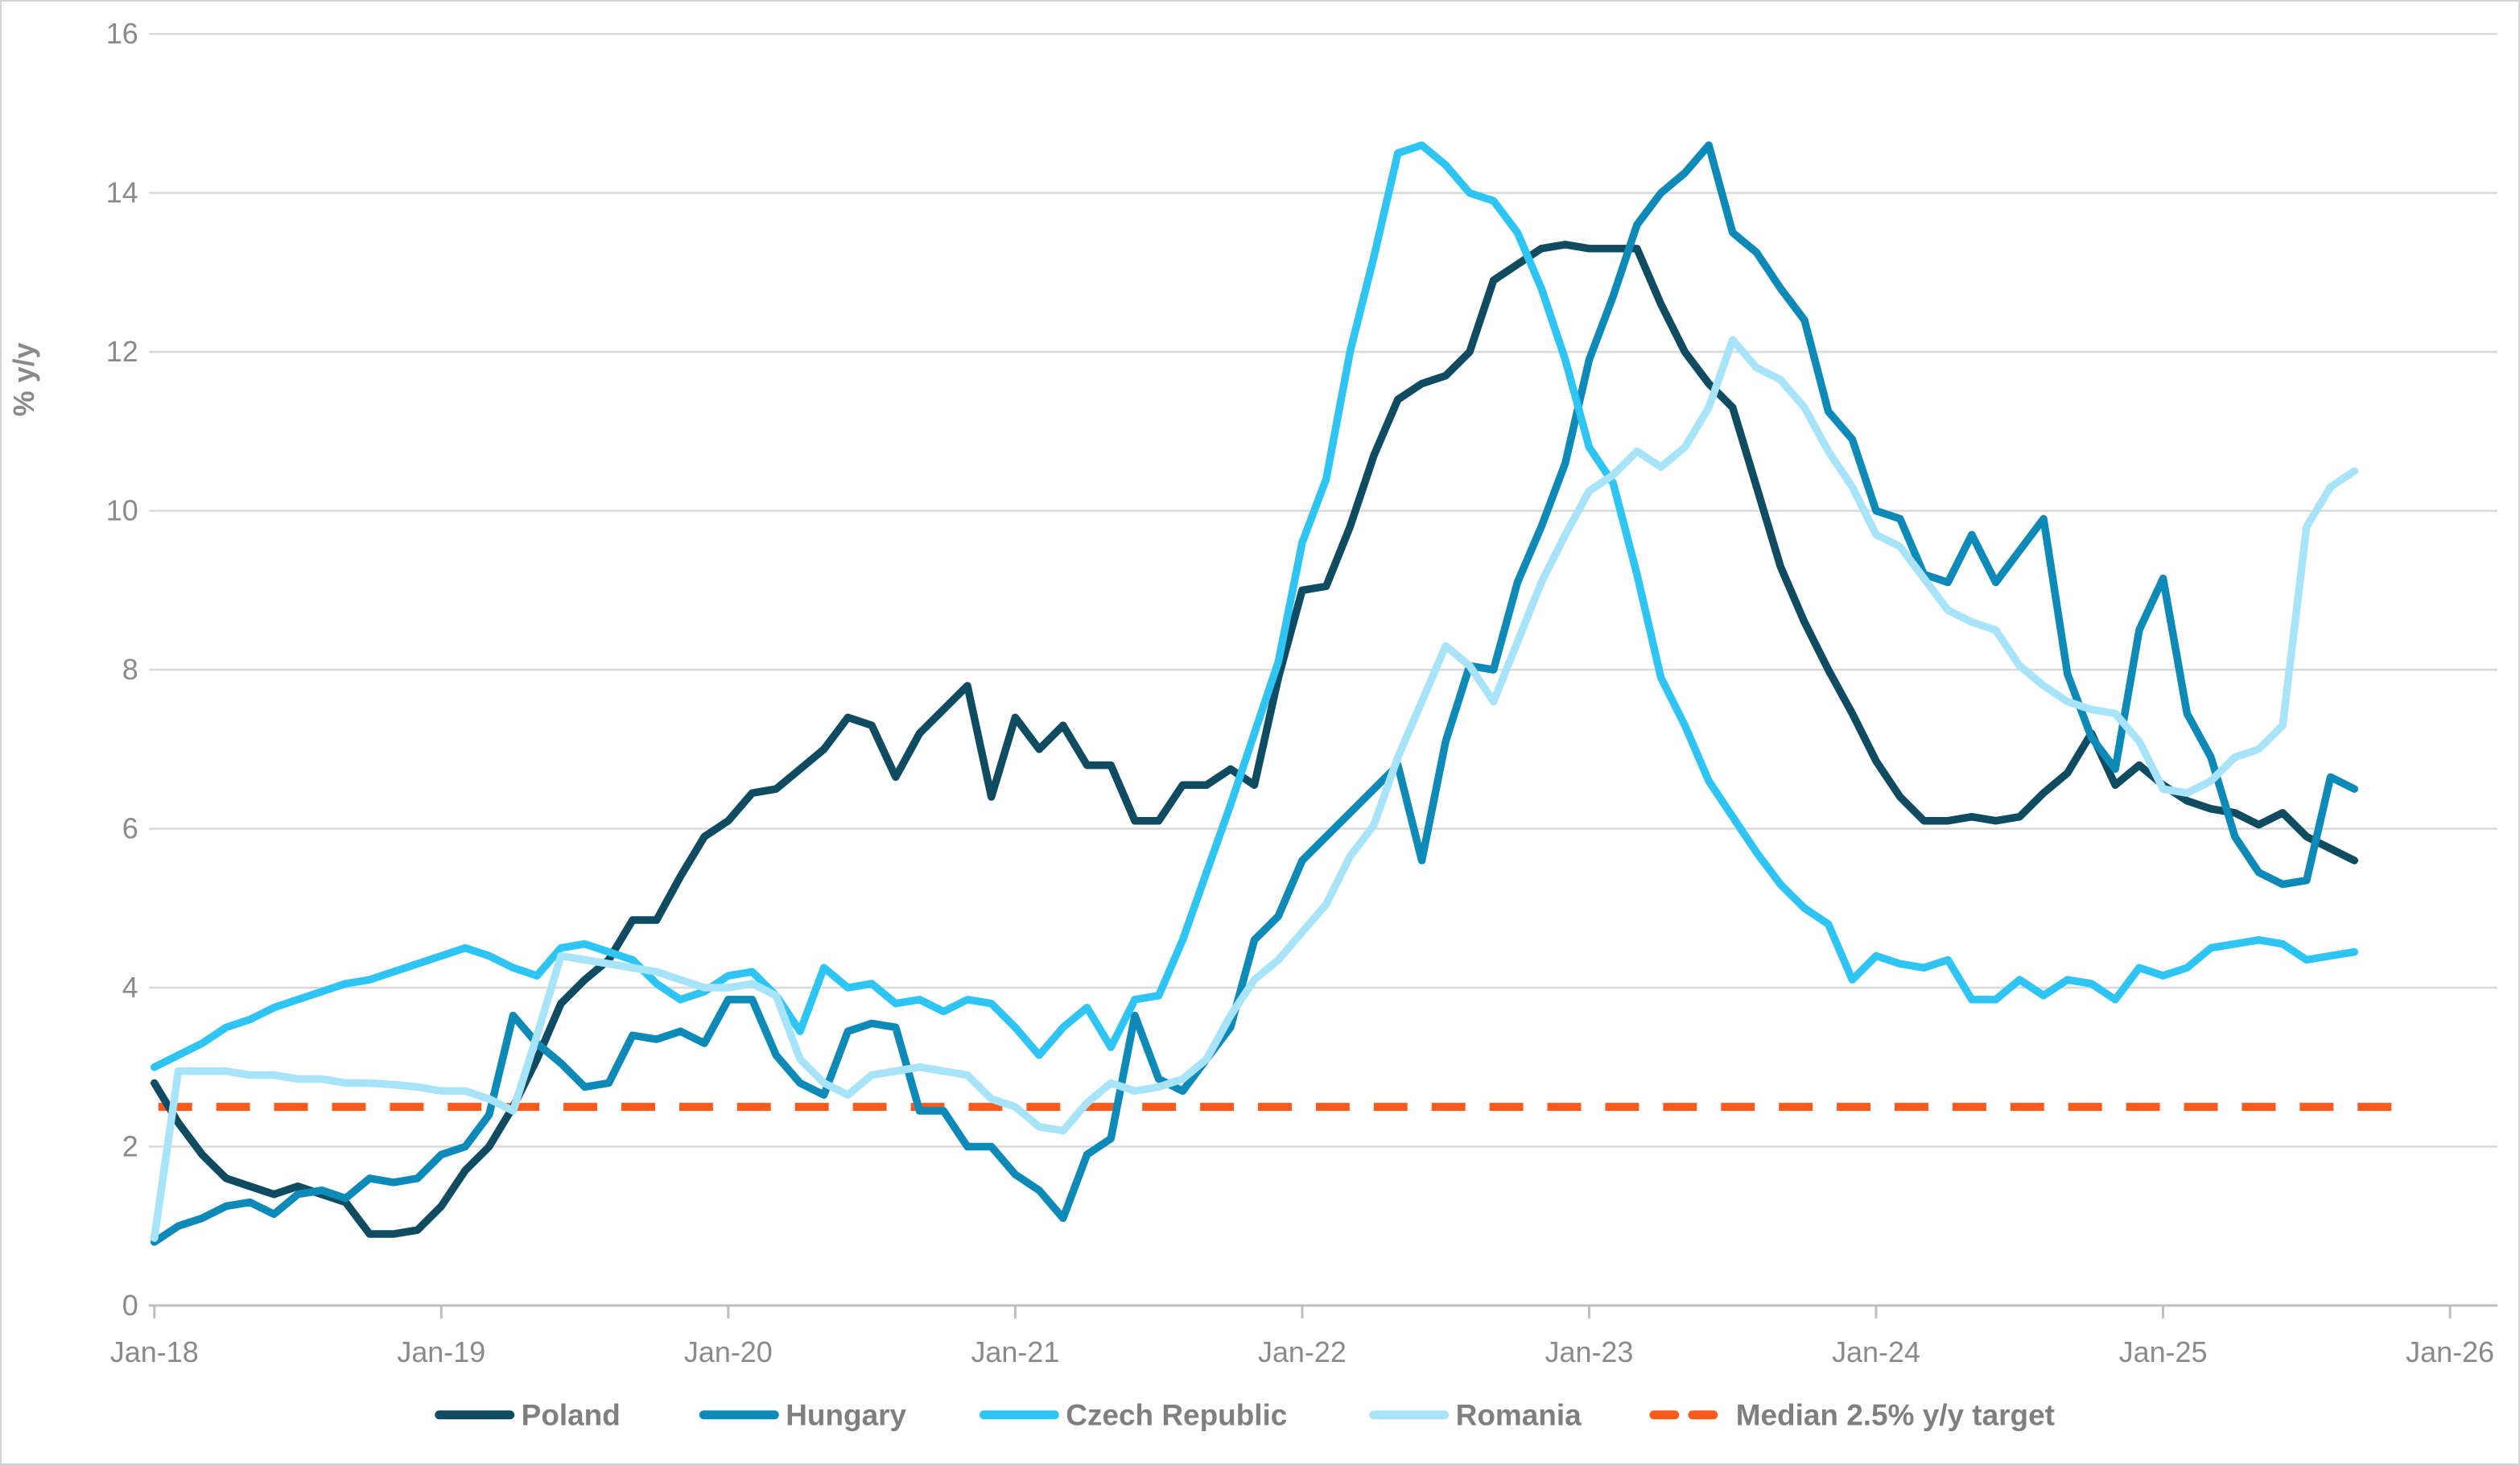  I want to click on y-tick-label: 14, so click(122, 192).